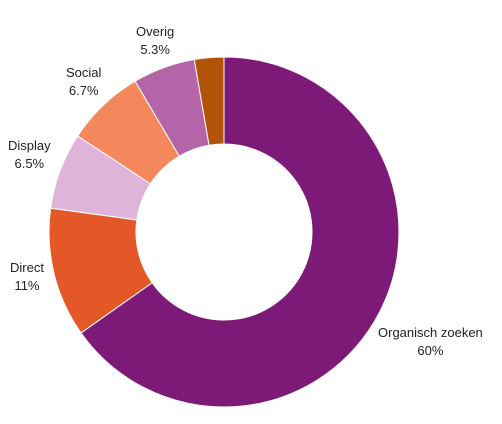 The height and width of the screenshot is (424, 502). I want to click on slice-value-label: 5.3%, so click(155, 49).